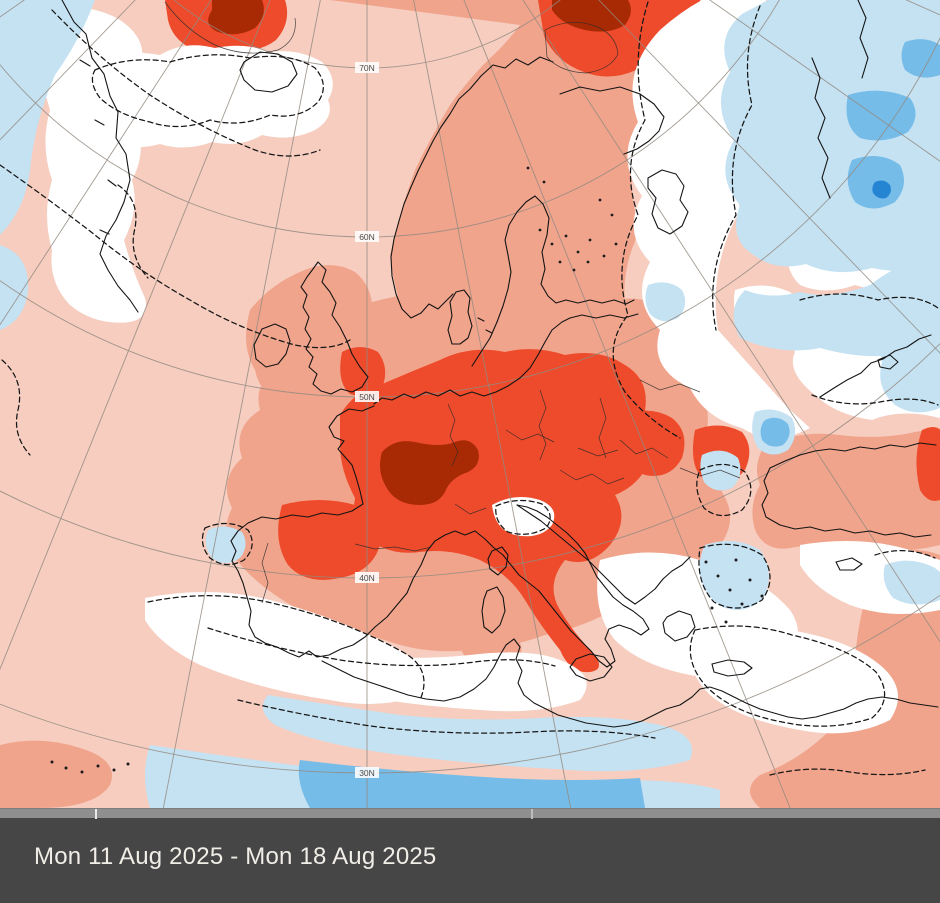 This screenshot has width=940, height=903. I want to click on lat-label-50n: 50N, so click(367, 396).